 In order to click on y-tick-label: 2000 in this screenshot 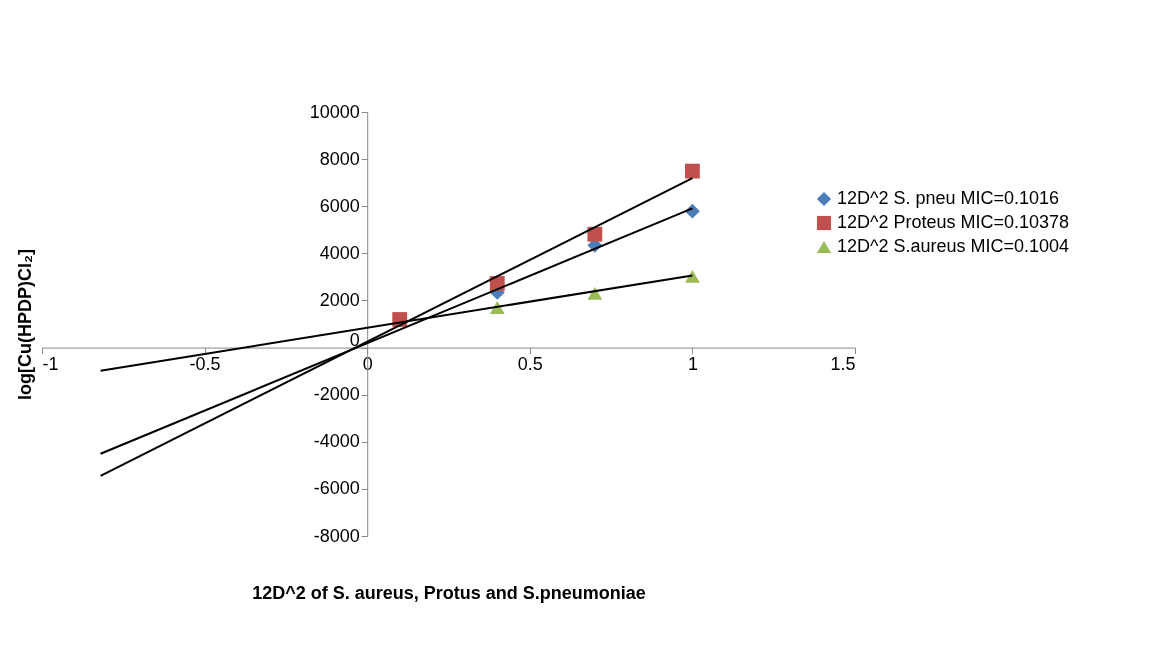, I will do `click(339, 299)`.